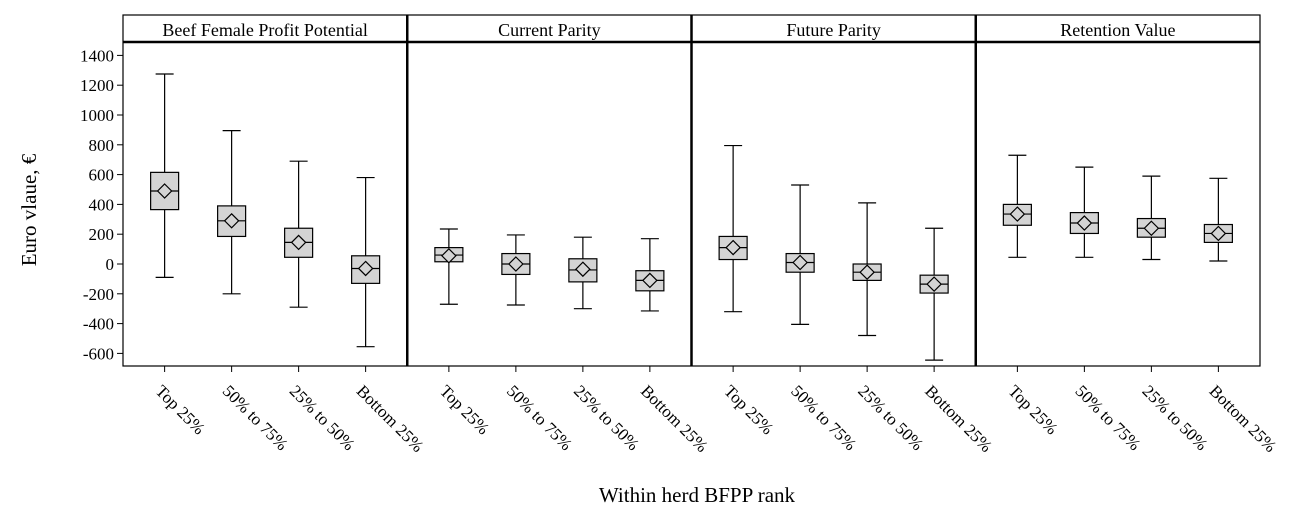  What do you see at coordinates (535, 190) in the screenshot?
I see `panel-2: Current Parity` at bounding box center [535, 190].